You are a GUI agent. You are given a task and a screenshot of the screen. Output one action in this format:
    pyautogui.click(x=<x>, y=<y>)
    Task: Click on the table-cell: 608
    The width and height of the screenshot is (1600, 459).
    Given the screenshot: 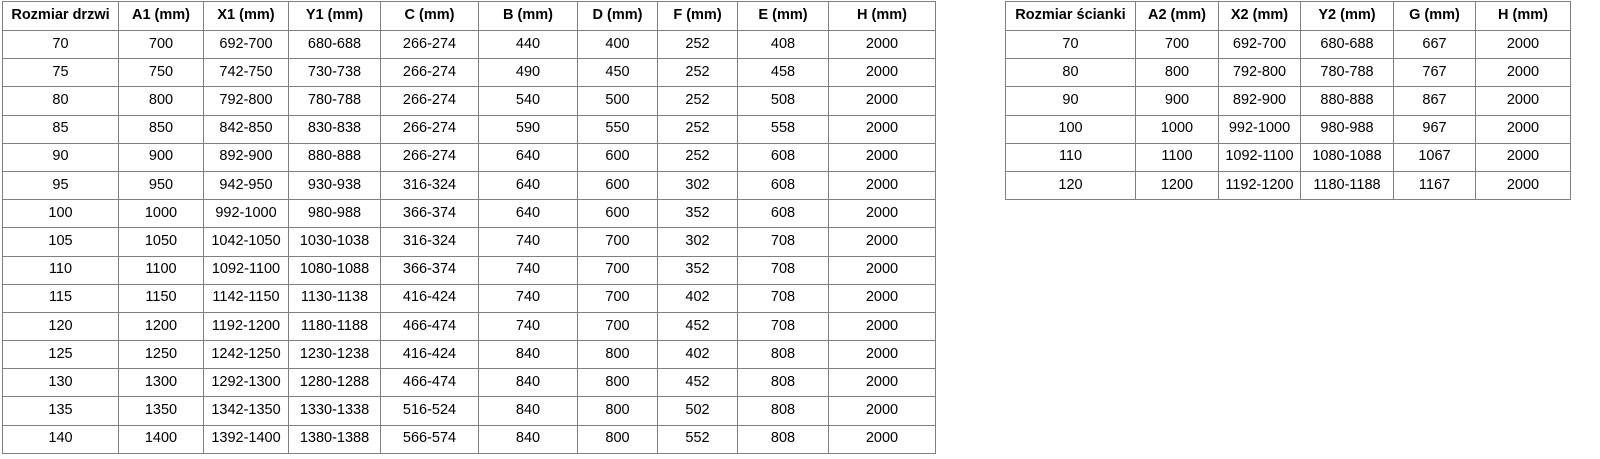 What is the action you would take?
    pyautogui.click(x=783, y=185)
    